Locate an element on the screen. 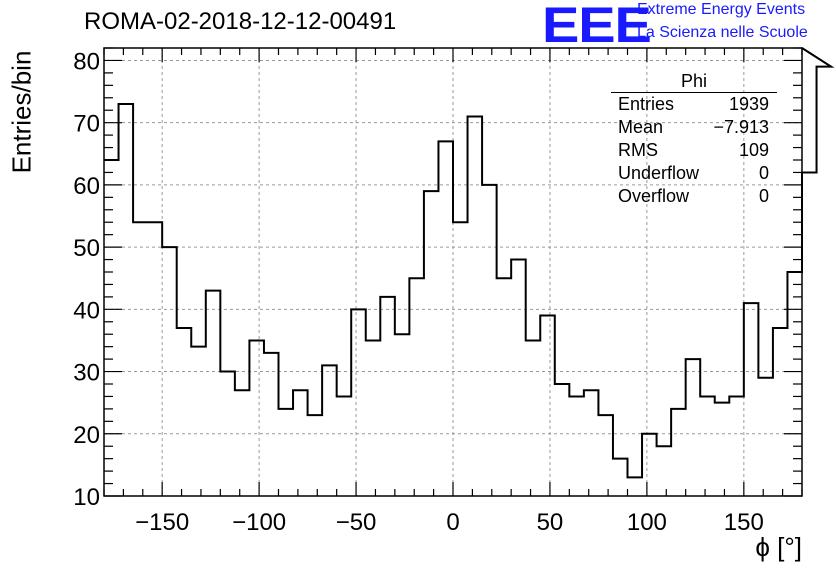 This screenshot has width=836, height=572. stats-title: Phi is located at coordinates (694, 81).